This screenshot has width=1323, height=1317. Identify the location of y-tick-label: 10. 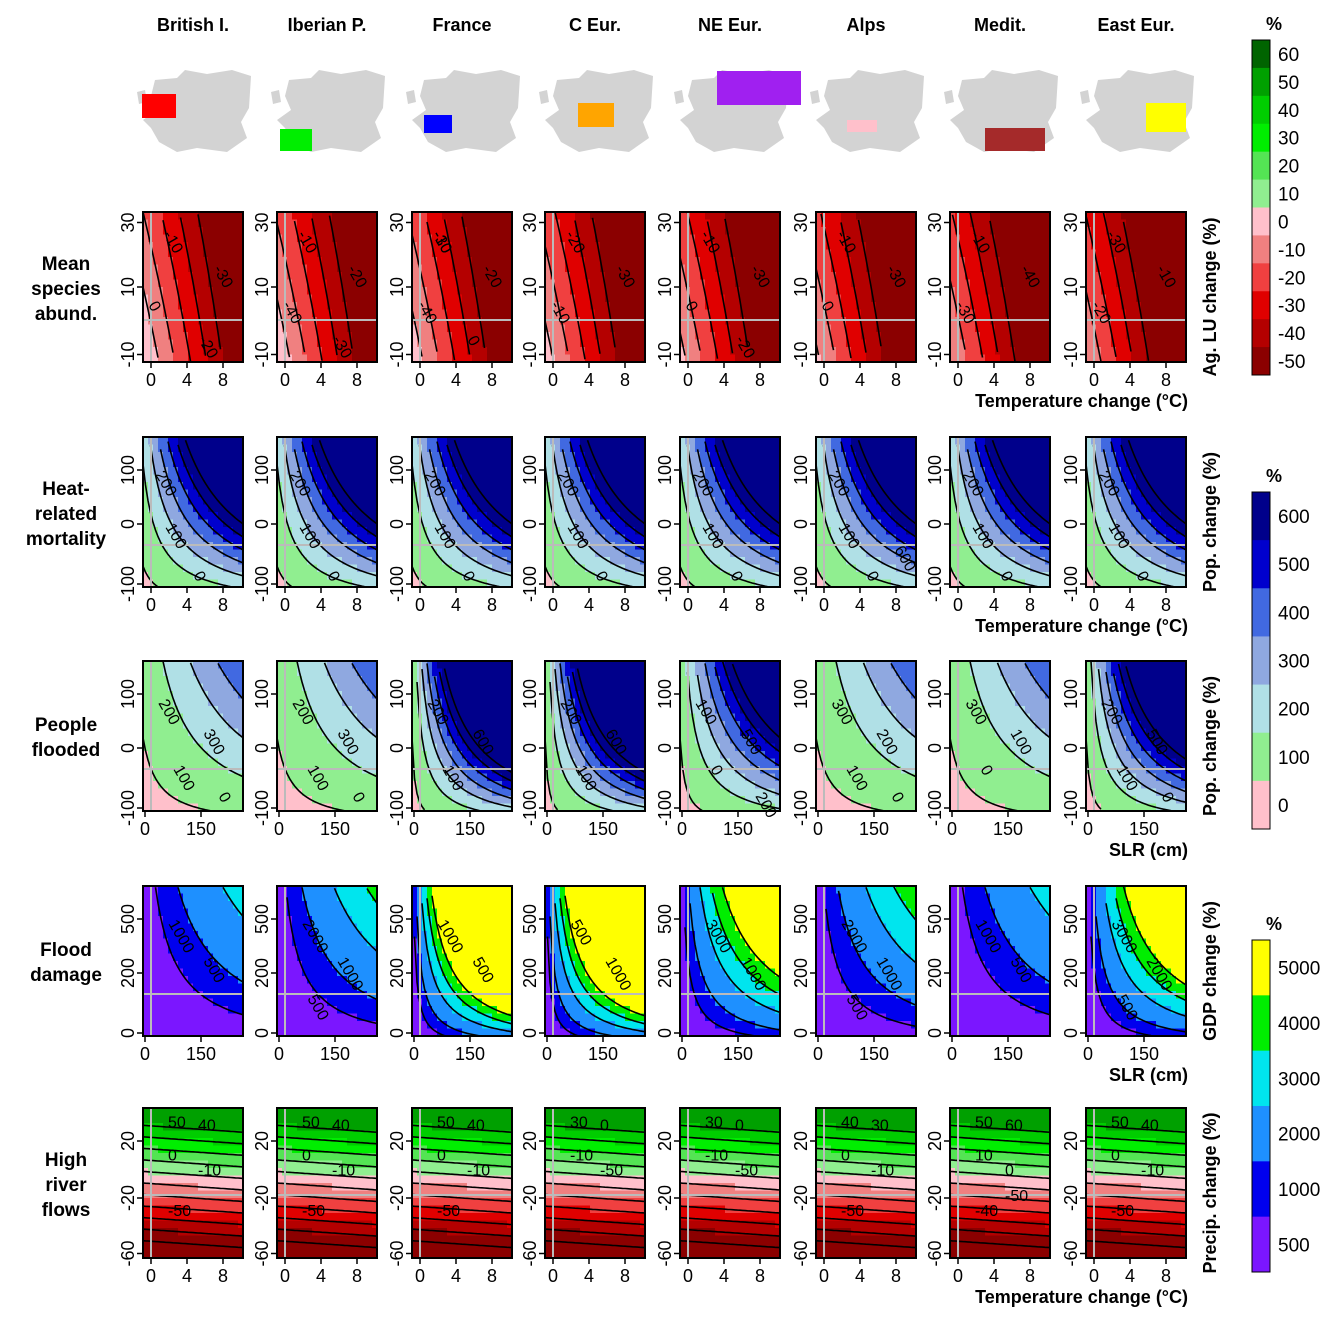
(1071, 287).